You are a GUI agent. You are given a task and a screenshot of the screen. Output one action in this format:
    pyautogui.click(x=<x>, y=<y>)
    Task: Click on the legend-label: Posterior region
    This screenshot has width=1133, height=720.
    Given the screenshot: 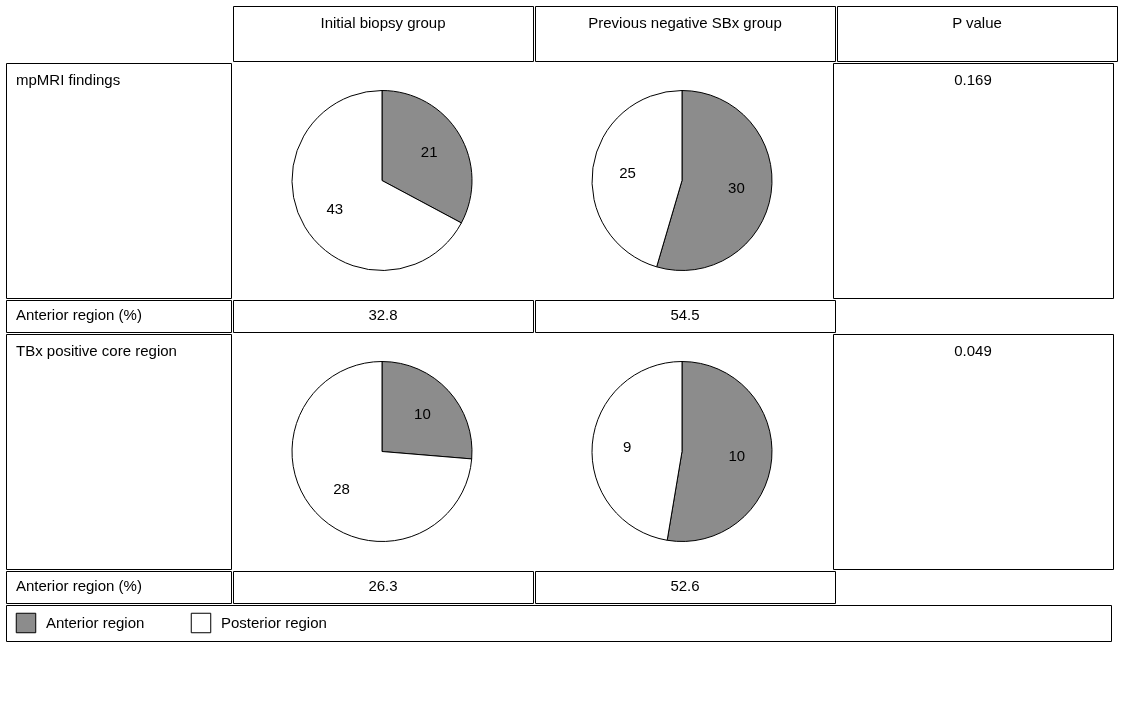 What is the action you would take?
    pyautogui.click(x=274, y=622)
    